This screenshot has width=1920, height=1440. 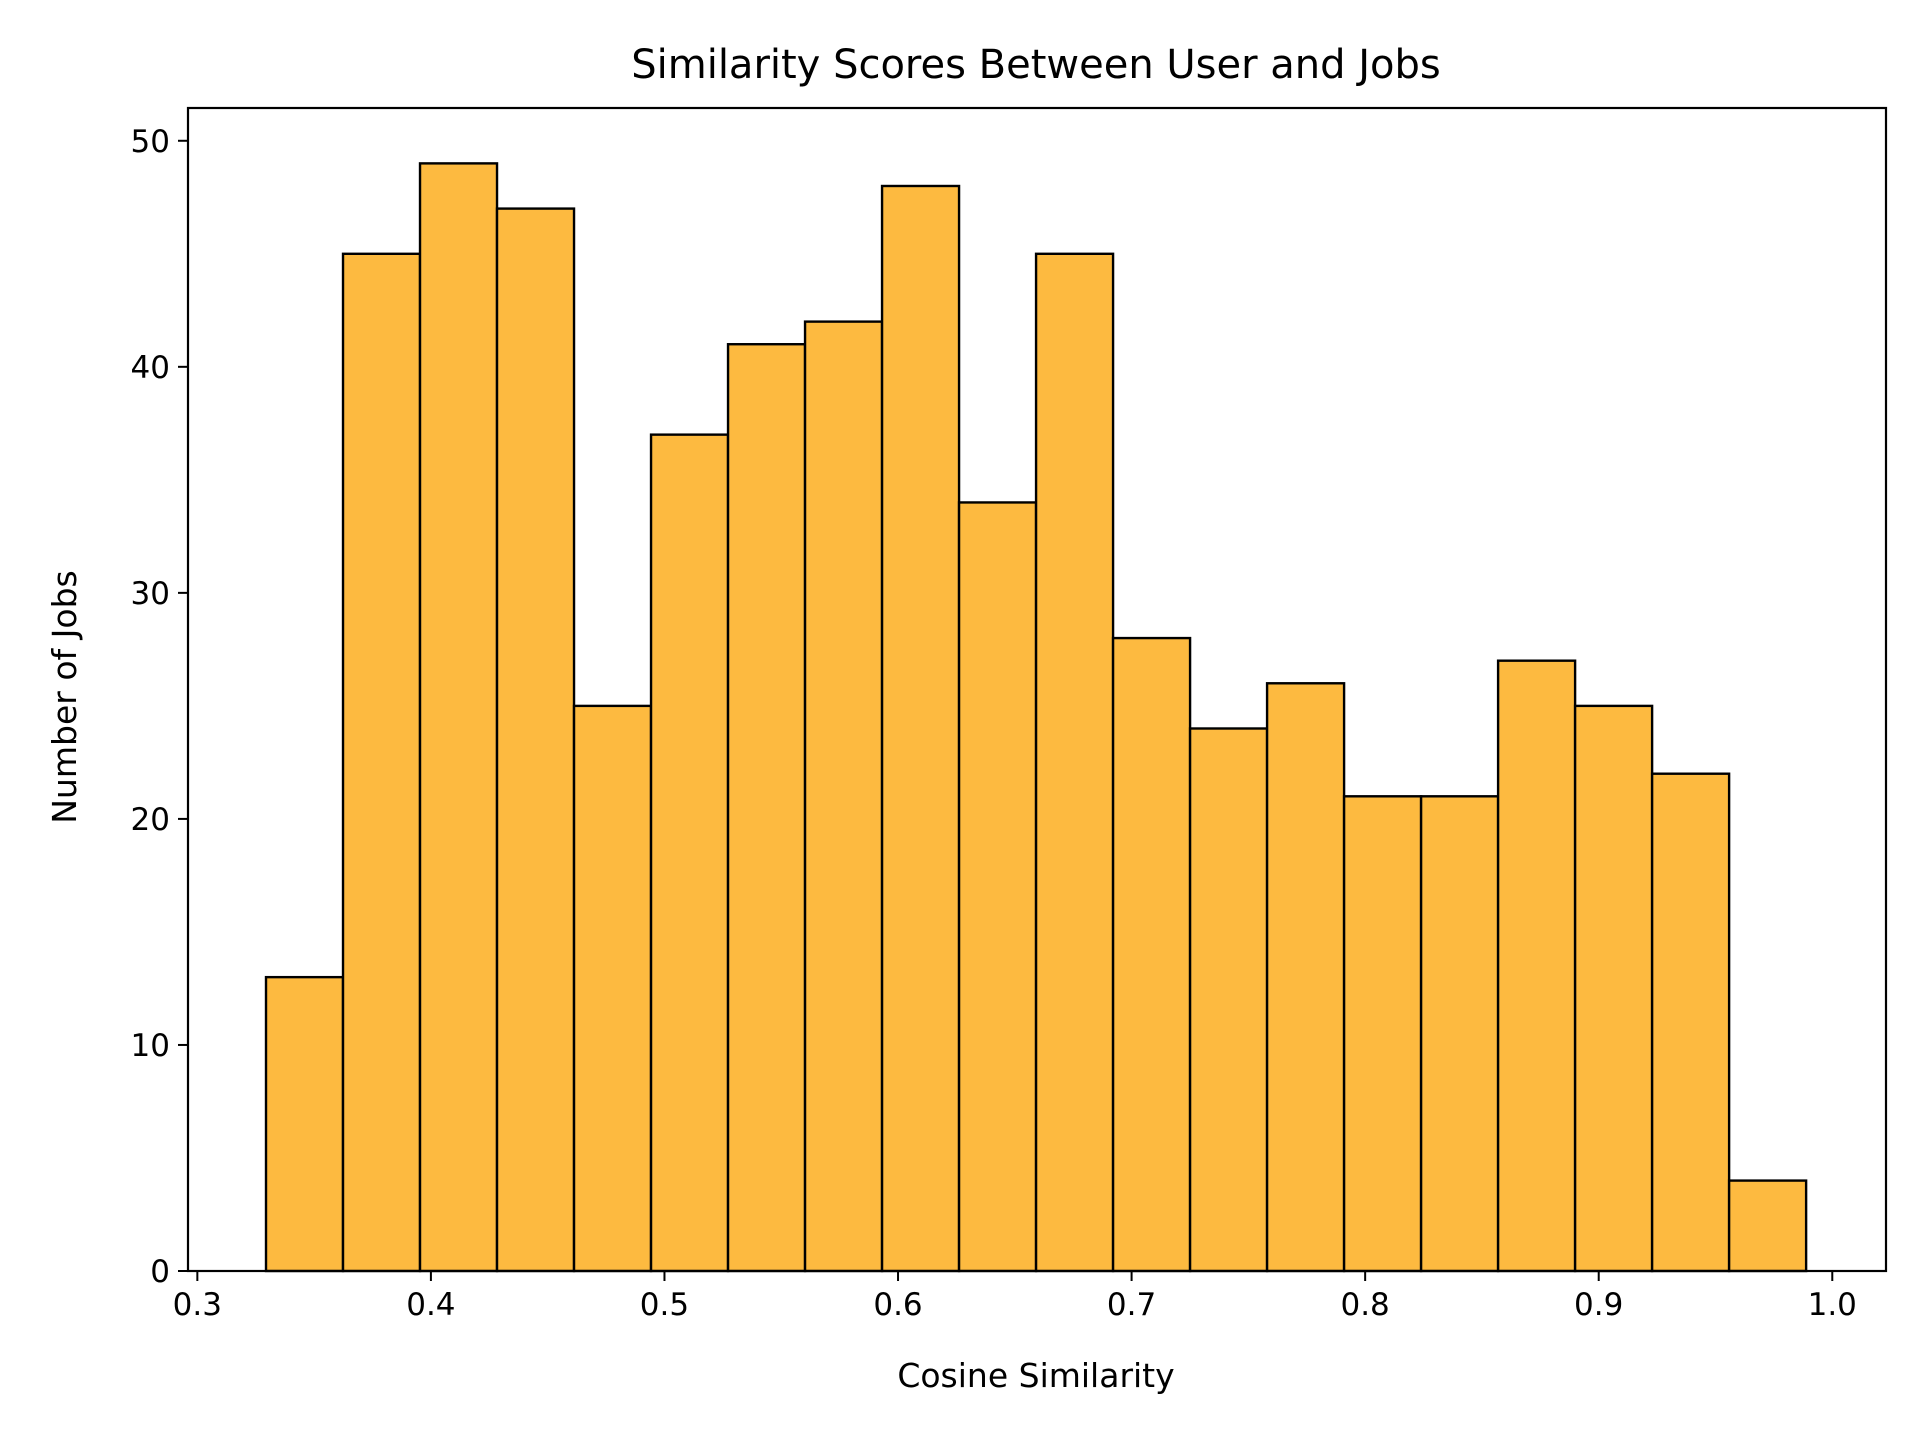 What do you see at coordinates (197, 1305) in the screenshot?
I see `x-tick-label: 0.3` at bounding box center [197, 1305].